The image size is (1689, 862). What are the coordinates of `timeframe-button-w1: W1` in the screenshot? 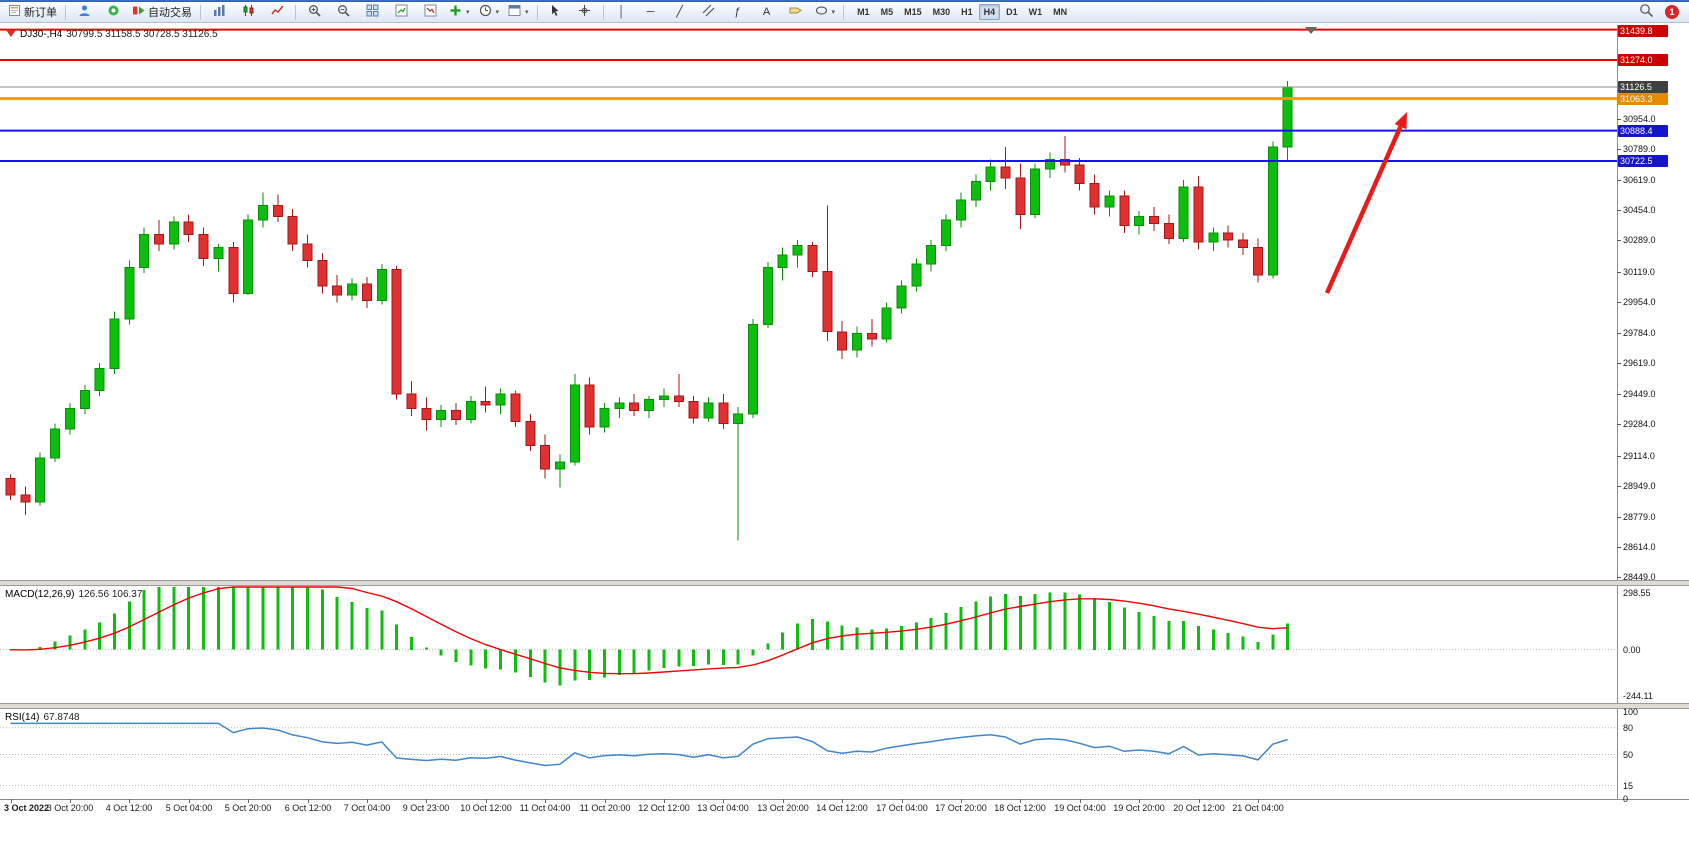 It's located at (1035, 12).